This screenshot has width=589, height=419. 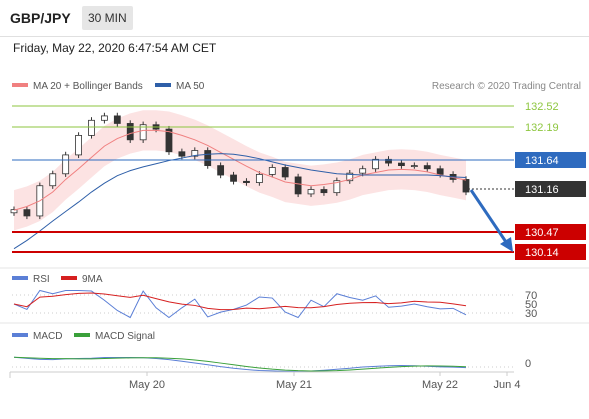 What do you see at coordinates (69, 278) in the screenshot?
I see `rsi-ma-legend-swatch` at bounding box center [69, 278].